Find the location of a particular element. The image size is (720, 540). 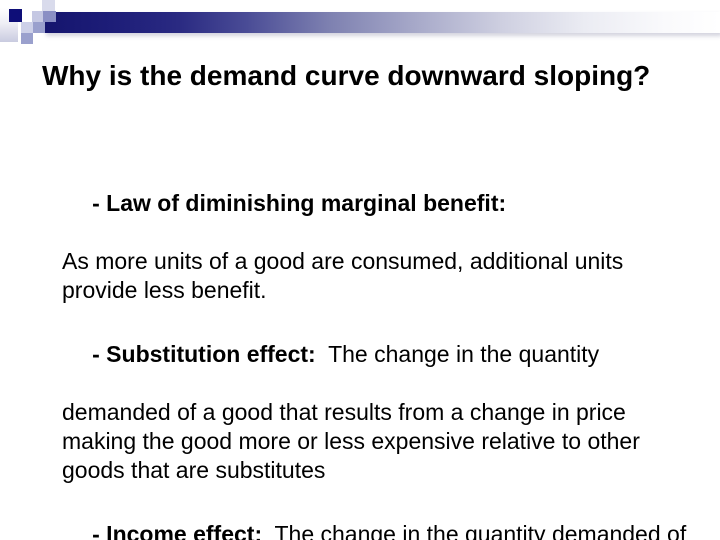

decor-square-navy is located at coordinates (15, 15).